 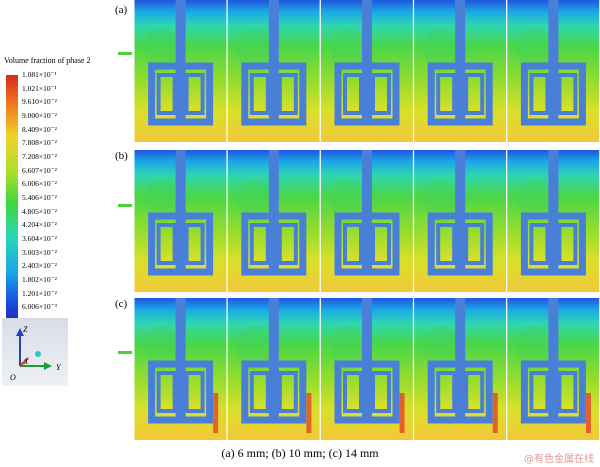 I want to click on colorbar-tick-label: 9.000×10⁻², so click(x=39, y=115).